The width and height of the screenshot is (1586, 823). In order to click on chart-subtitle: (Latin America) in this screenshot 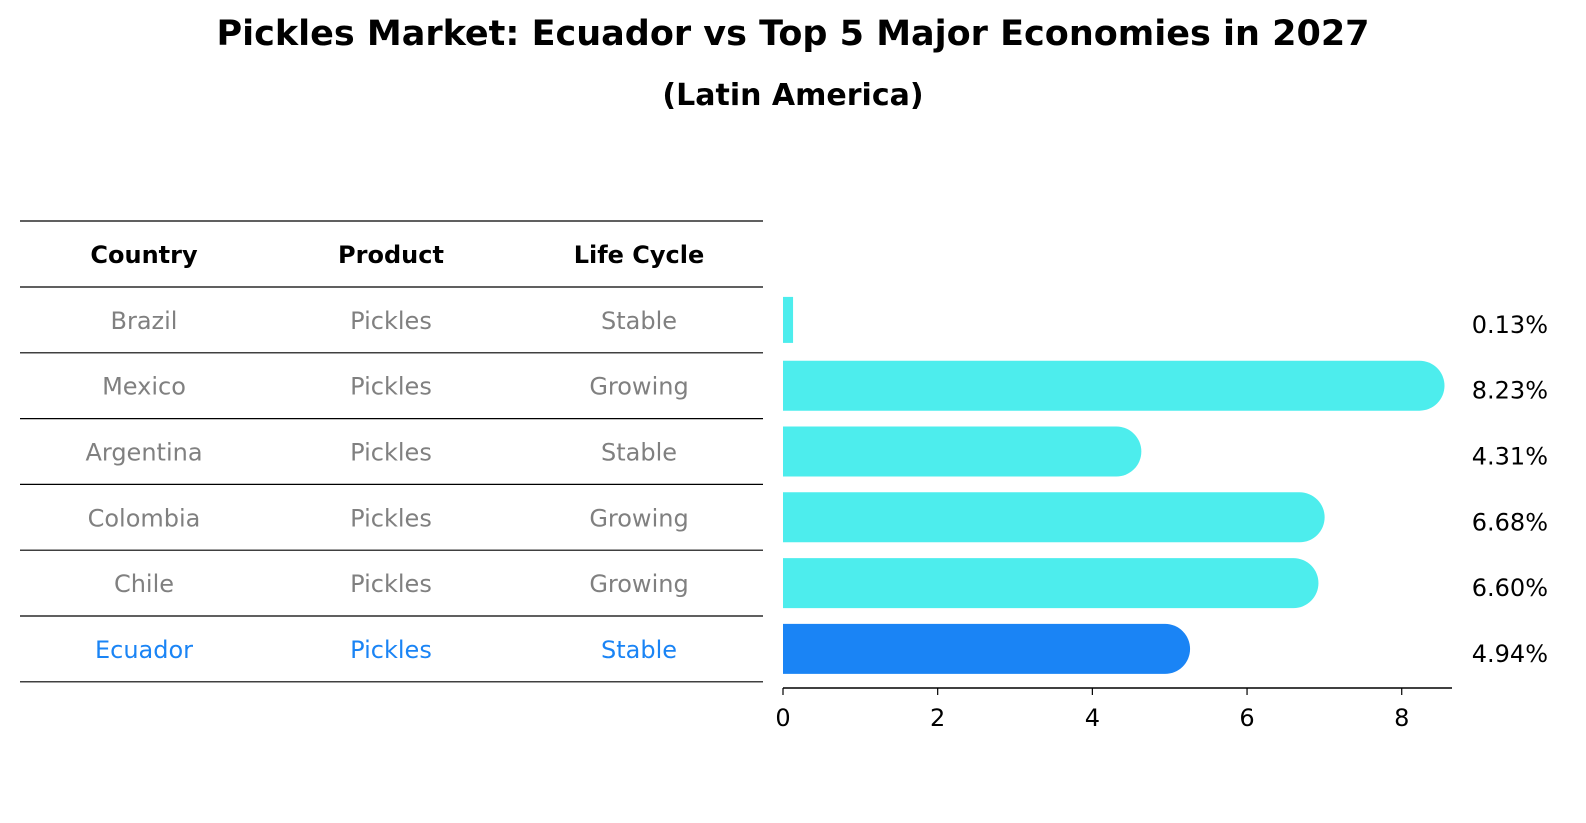, I will do `click(793, 95)`.